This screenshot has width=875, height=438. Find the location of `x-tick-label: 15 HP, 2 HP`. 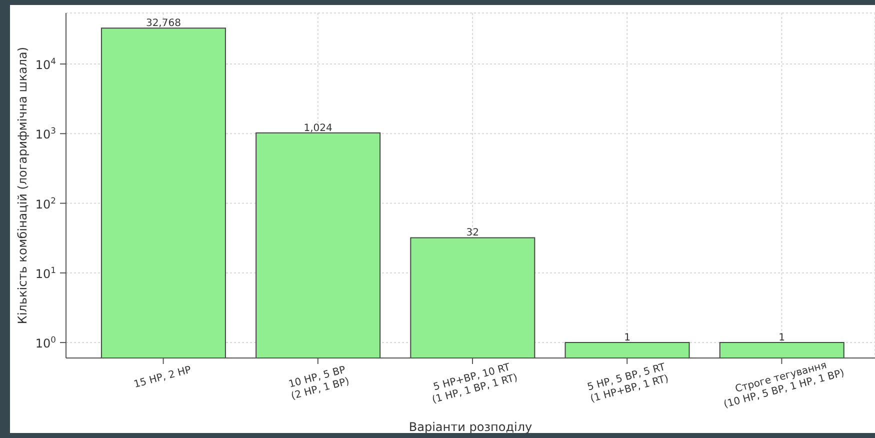

x-tick-label: 15 HP, 2 HP is located at coordinates (162, 377).